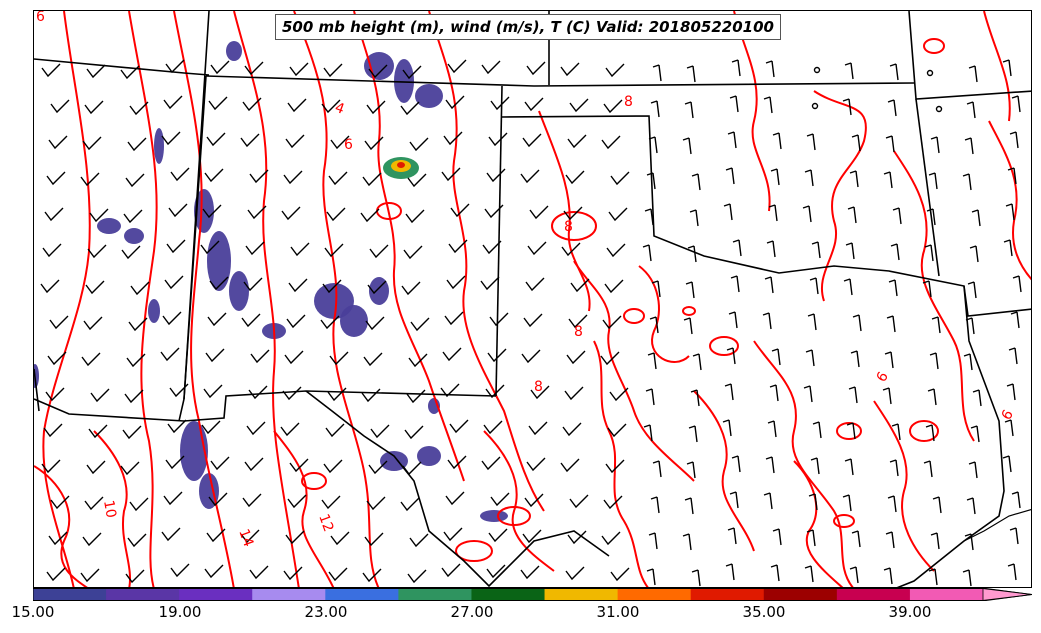  I want to click on colorbar-tick-label: 15.00, so click(33, 612).